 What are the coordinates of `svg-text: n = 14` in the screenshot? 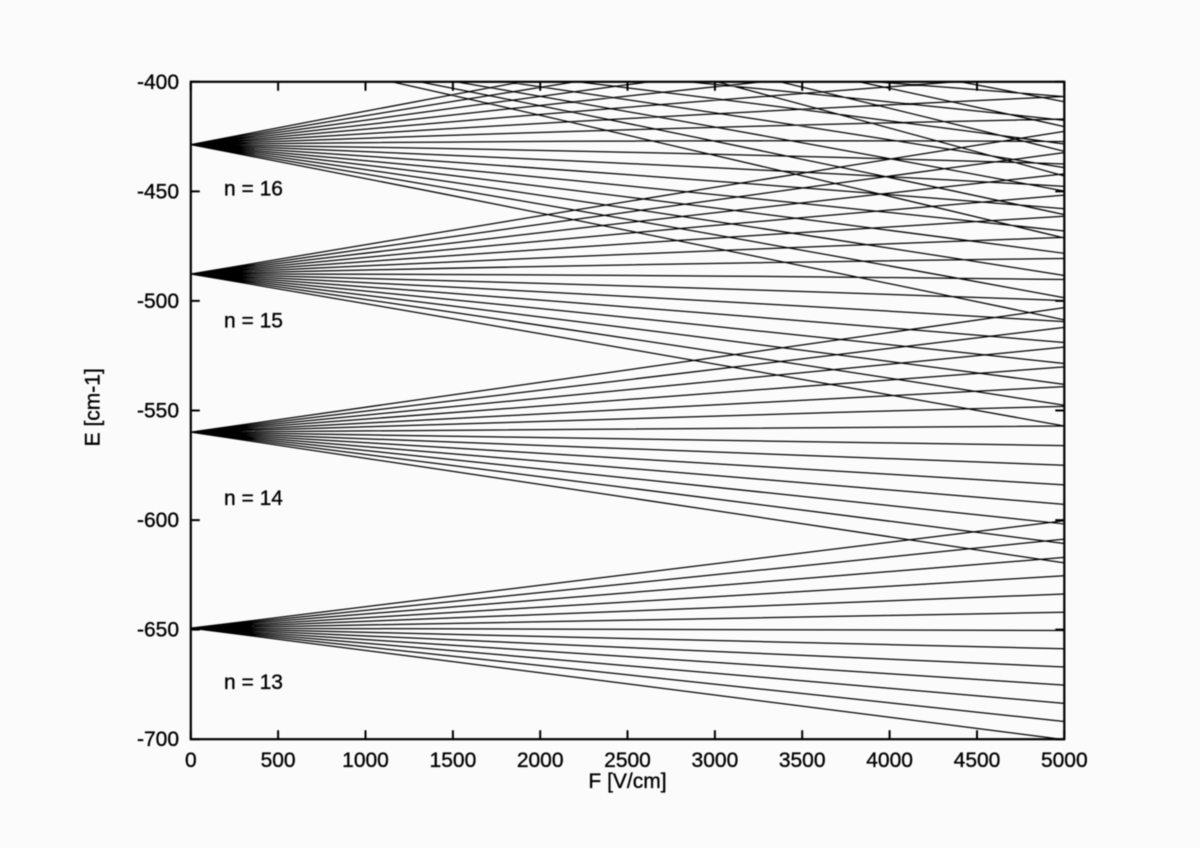 It's located at (253, 498).